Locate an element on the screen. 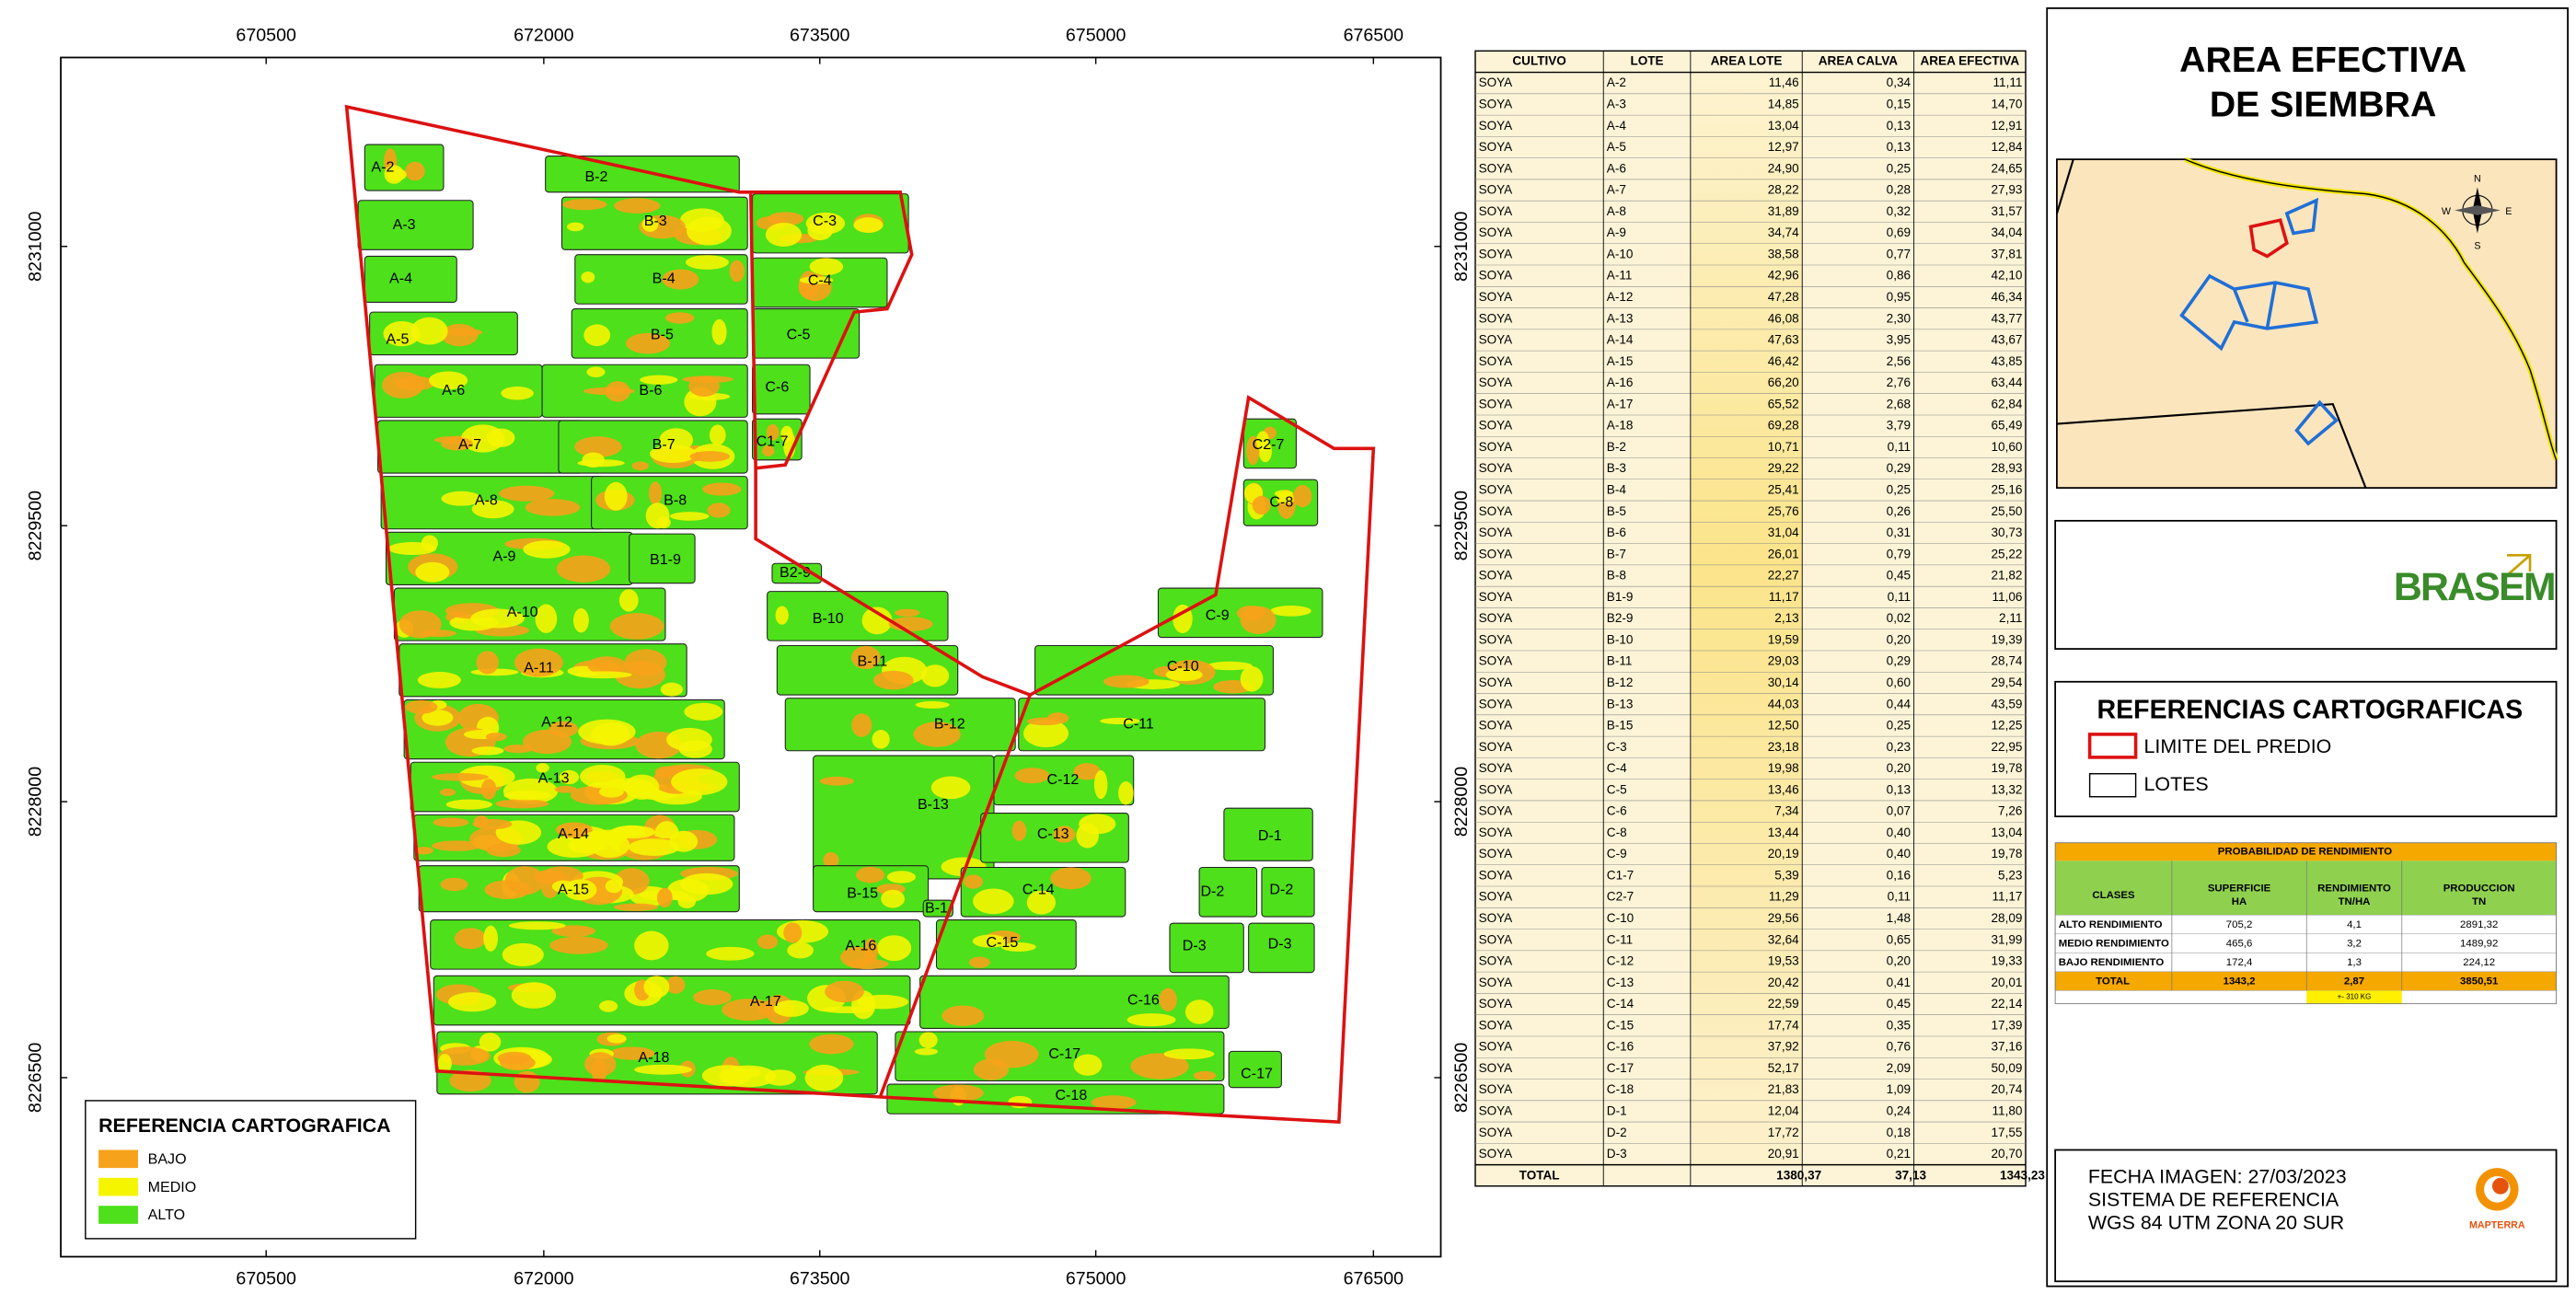 The image size is (2576, 1305). table-cell: 43,85 is located at coordinates (2007, 361).